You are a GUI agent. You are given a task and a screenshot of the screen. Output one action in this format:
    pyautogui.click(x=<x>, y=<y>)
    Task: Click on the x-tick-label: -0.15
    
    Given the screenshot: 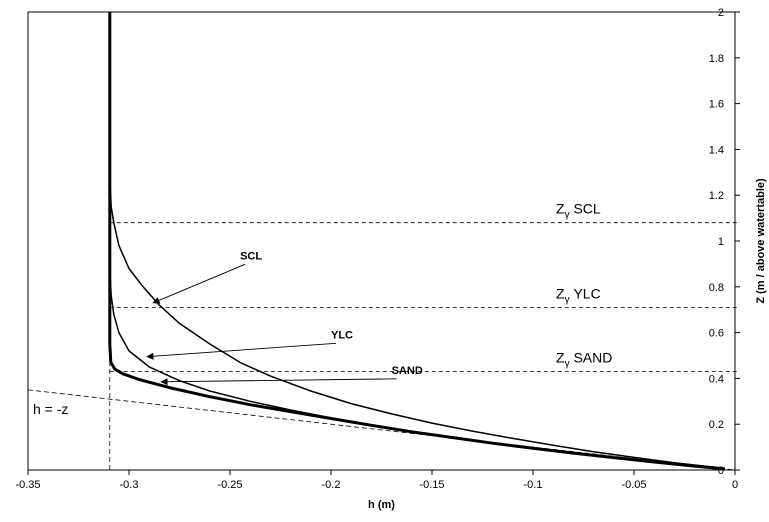 What is the action you would take?
    pyautogui.click(x=431, y=485)
    